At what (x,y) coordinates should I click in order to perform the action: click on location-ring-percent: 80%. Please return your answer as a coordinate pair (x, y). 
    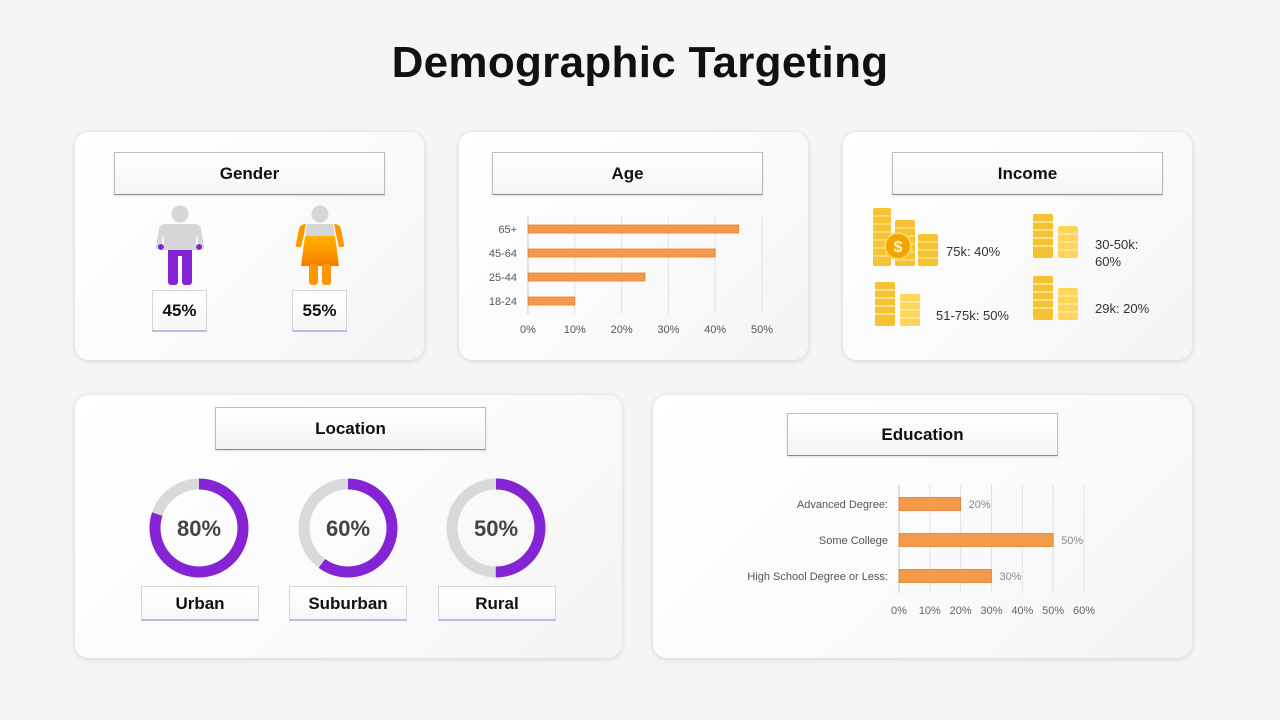
    Looking at the image, I should click on (199, 528).